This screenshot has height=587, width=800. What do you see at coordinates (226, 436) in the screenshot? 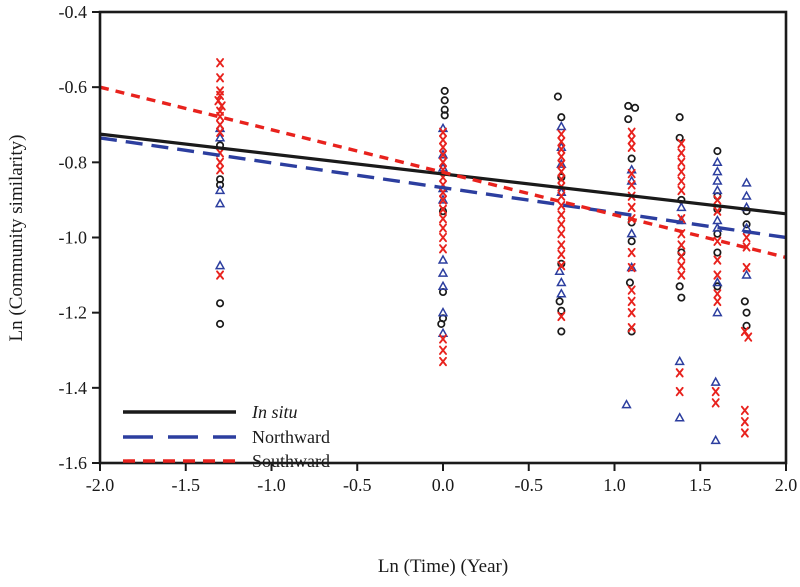
I see `legend: In situ Northward Southward` at bounding box center [226, 436].